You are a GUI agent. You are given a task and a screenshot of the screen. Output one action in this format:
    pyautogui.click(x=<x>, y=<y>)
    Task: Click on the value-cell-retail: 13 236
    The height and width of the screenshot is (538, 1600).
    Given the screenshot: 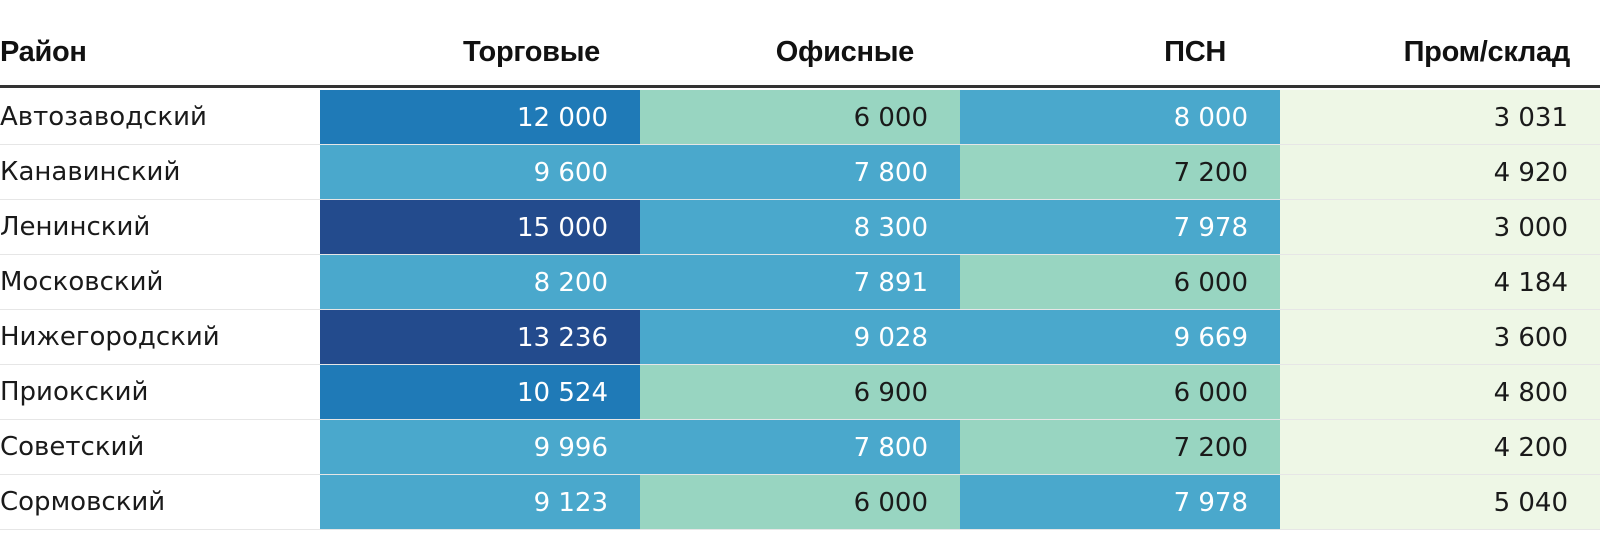 What is the action you would take?
    pyautogui.click(x=480, y=337)
    